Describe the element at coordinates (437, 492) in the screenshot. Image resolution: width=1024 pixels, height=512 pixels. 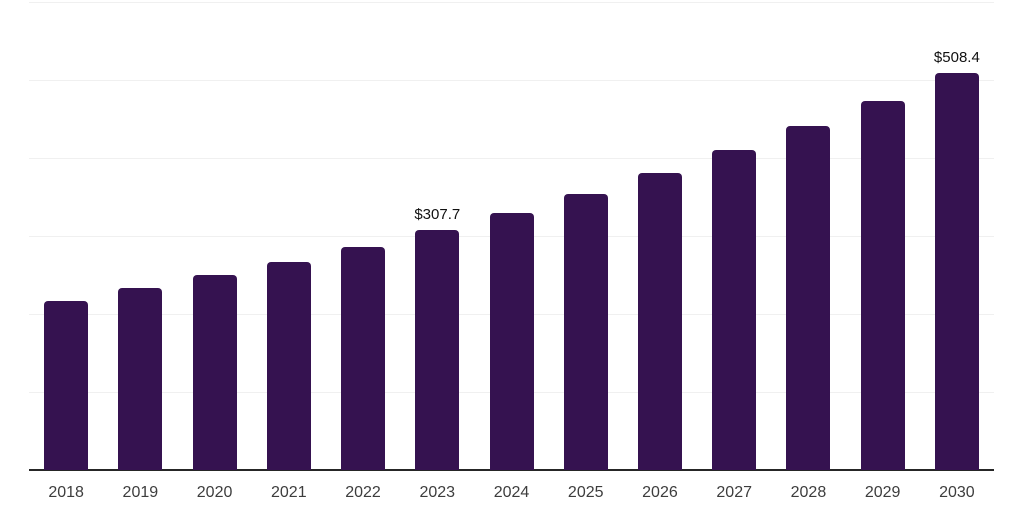
I see `x-tick-label-2023: 2023` at that location.